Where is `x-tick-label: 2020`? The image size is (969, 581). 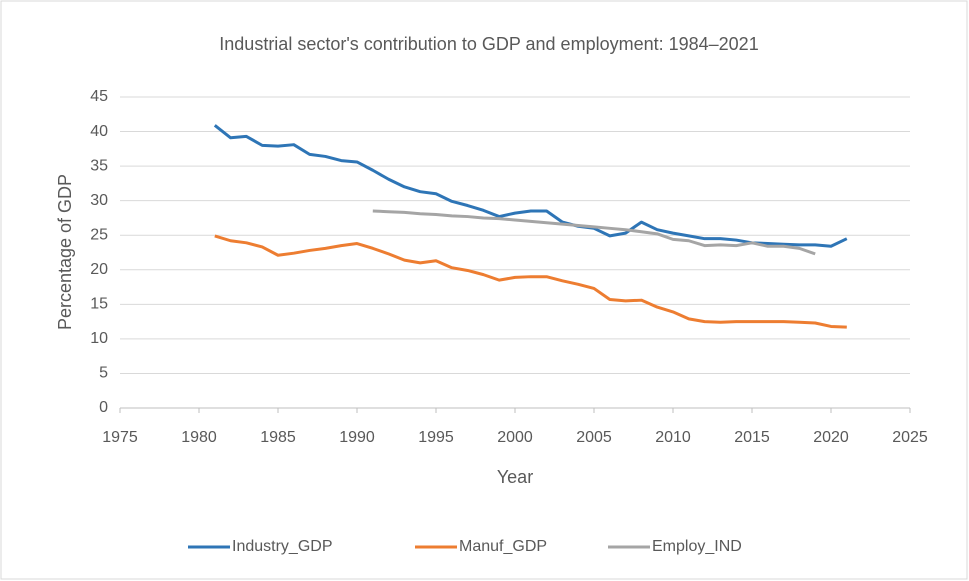 x-tick-label: 2020 is located at coordinates (831, 437).